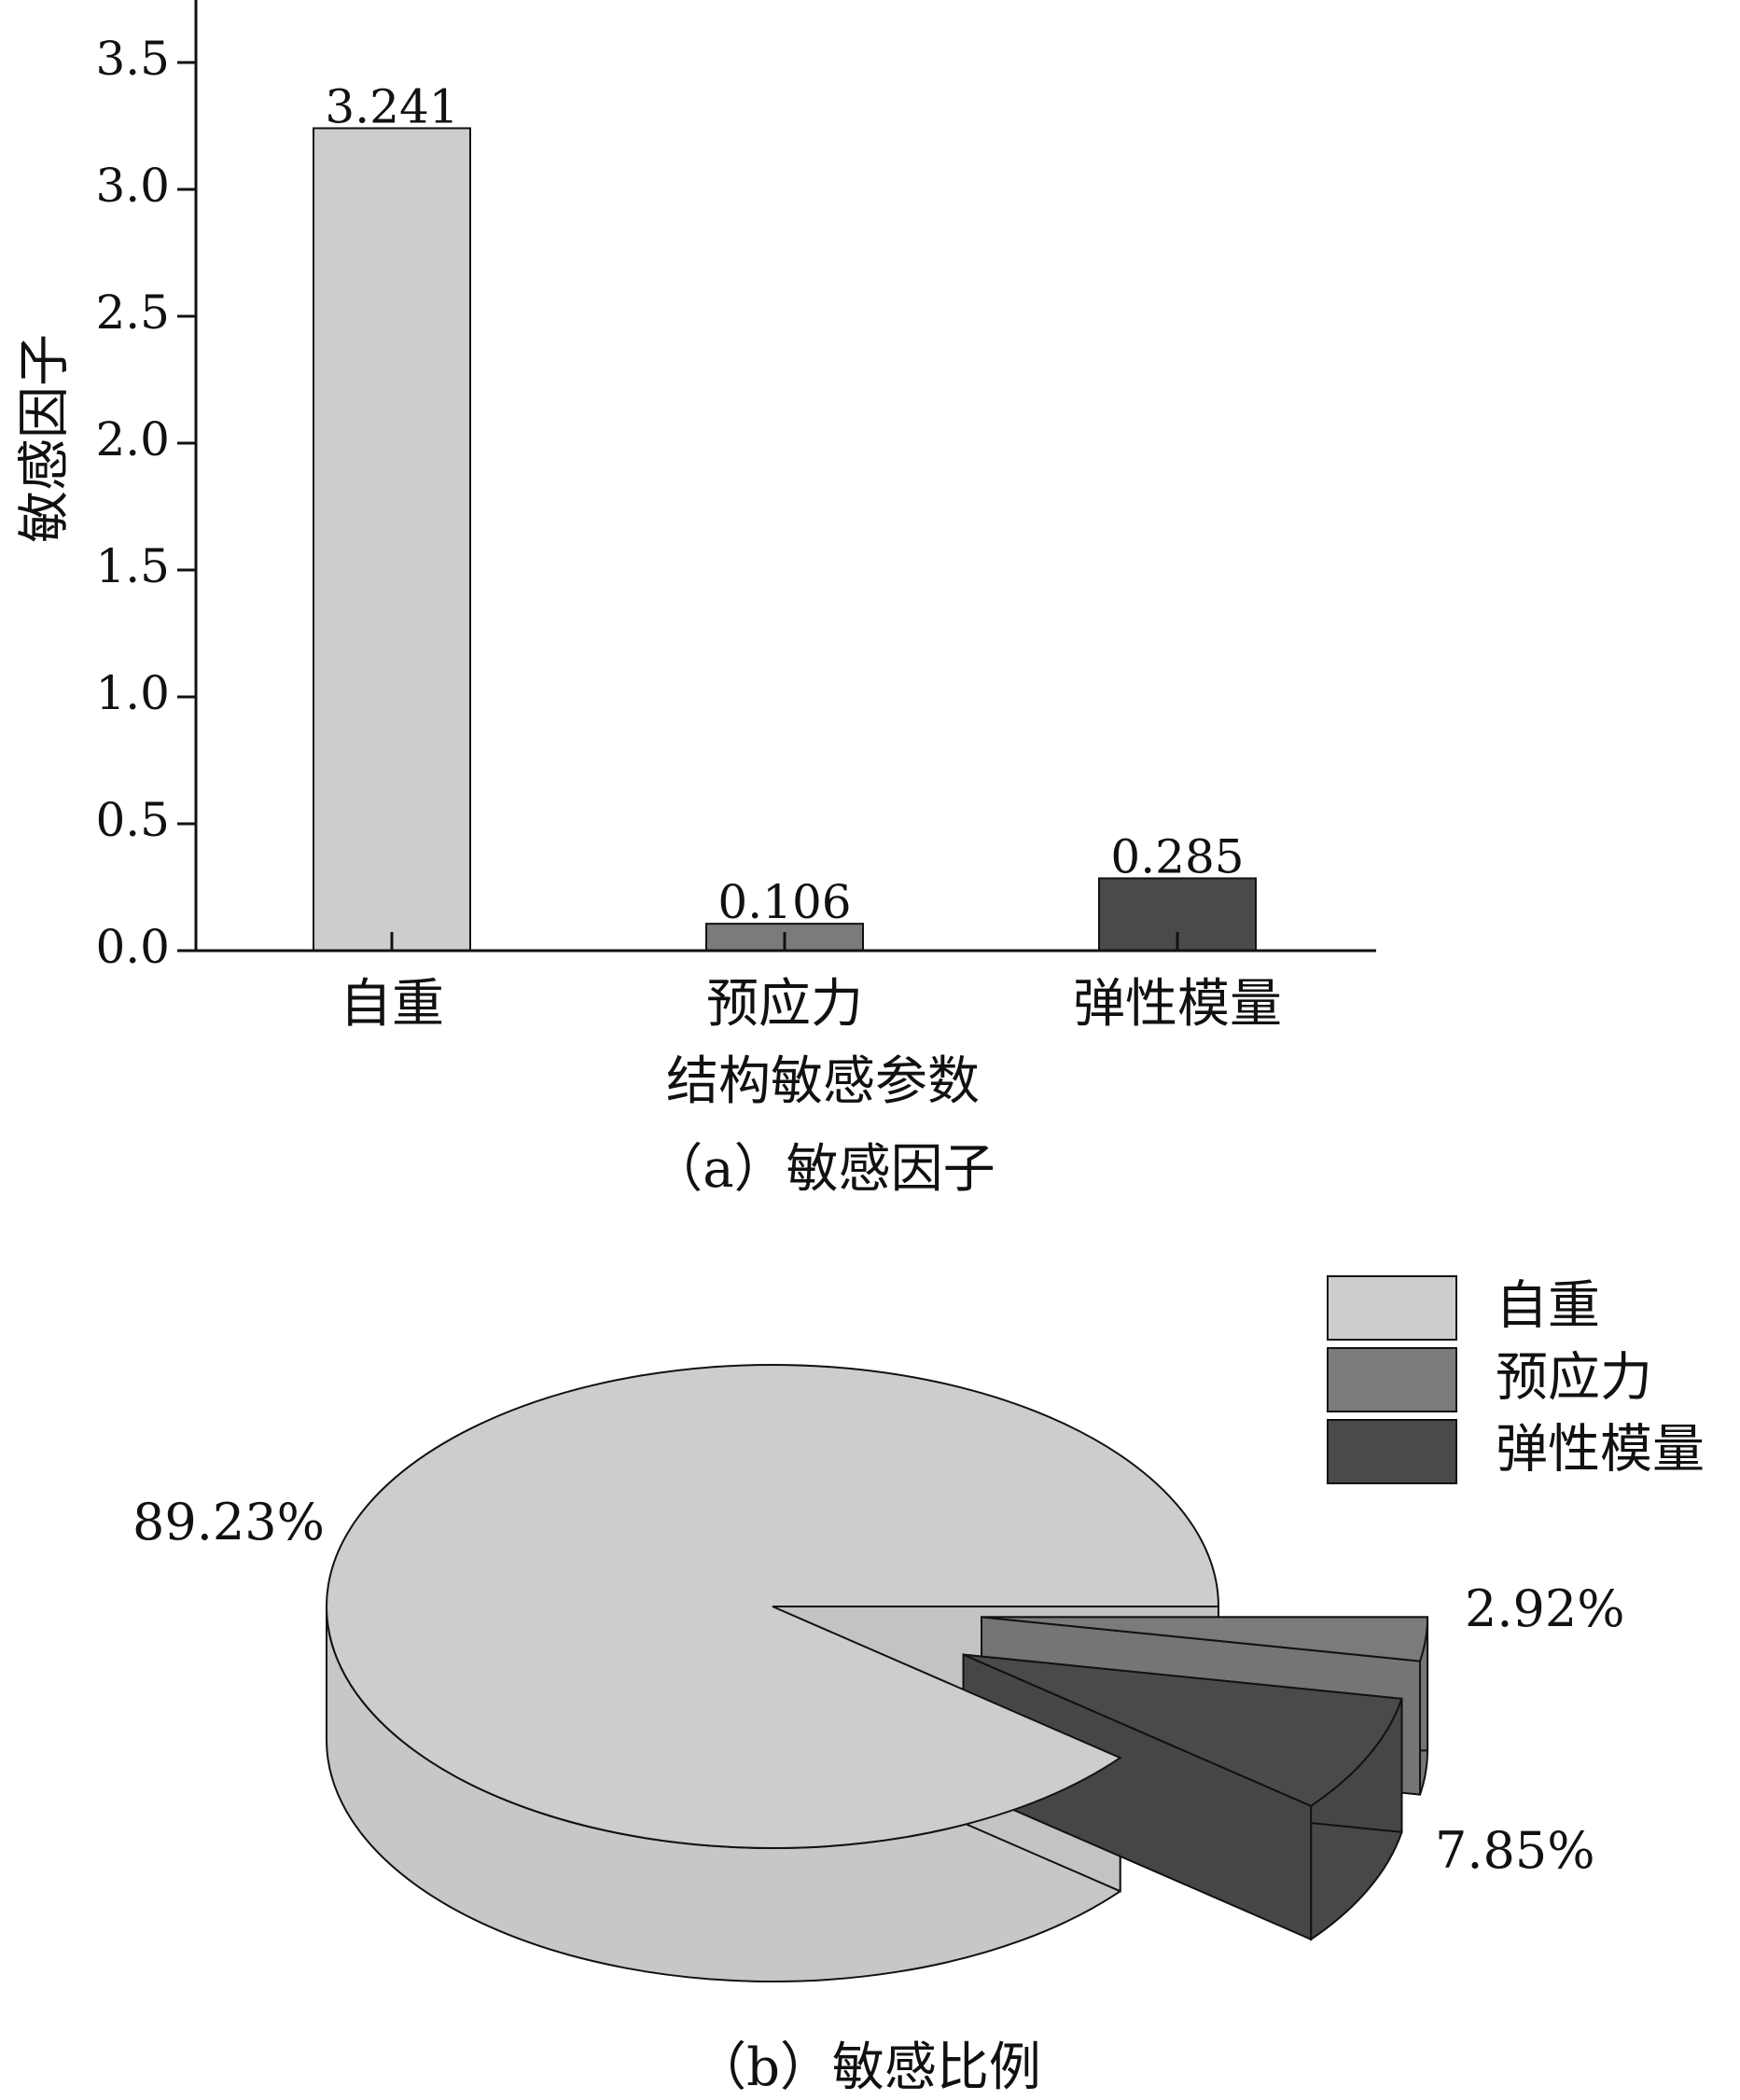 The height and width of the screenshot is (2100, 1740). Describe the element at coordinates (867, 2067) in the screenshot. I see `caption-b: （b）敏感比例` at that location.